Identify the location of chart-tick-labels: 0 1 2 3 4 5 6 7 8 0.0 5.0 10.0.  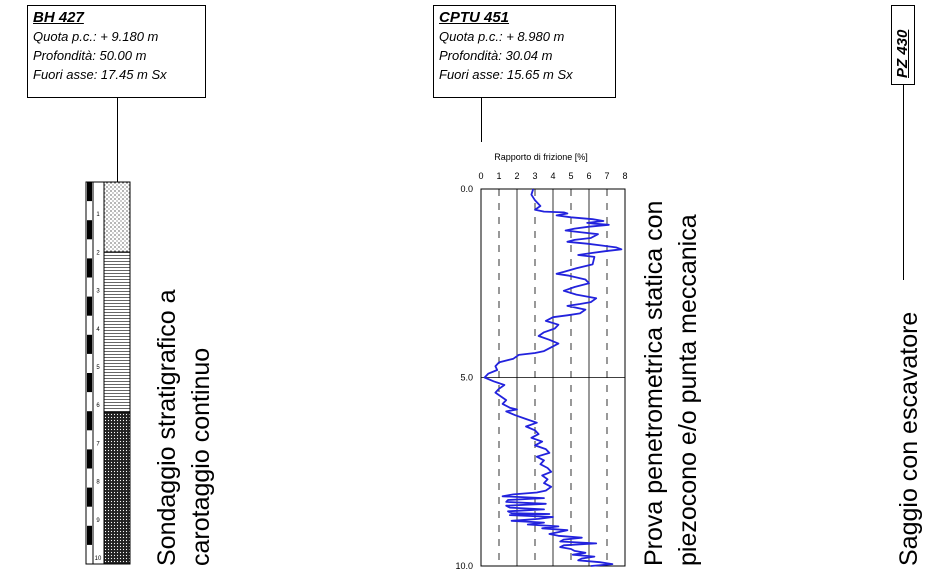
(541, 370).